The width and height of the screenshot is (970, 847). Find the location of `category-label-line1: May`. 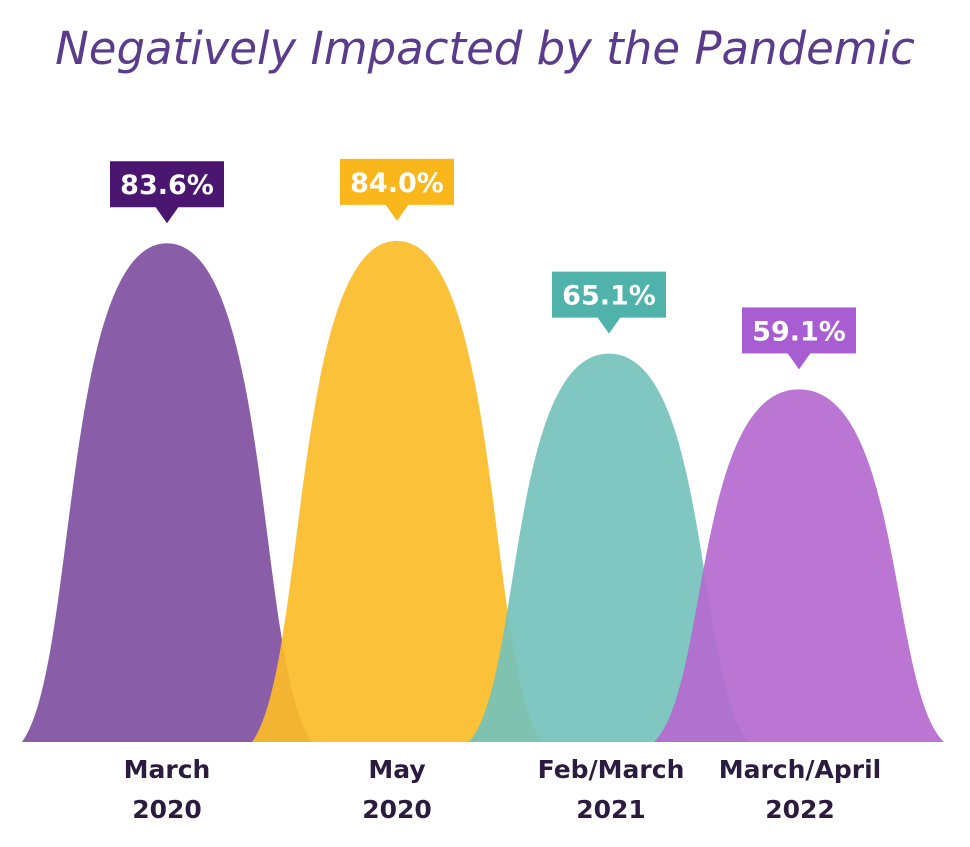

category-label-line1: May is located at coordinates (396, 769).